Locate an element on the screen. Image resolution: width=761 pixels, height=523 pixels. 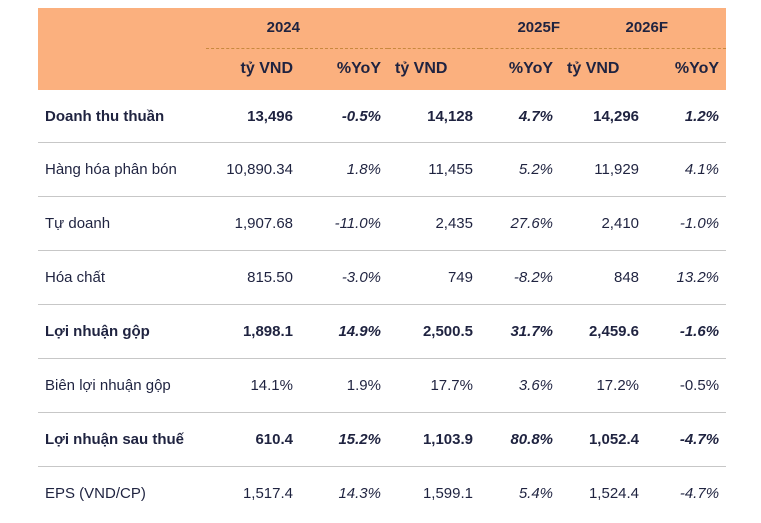
yoy-2026f: 13.2% is located at coordinates (698, 277).